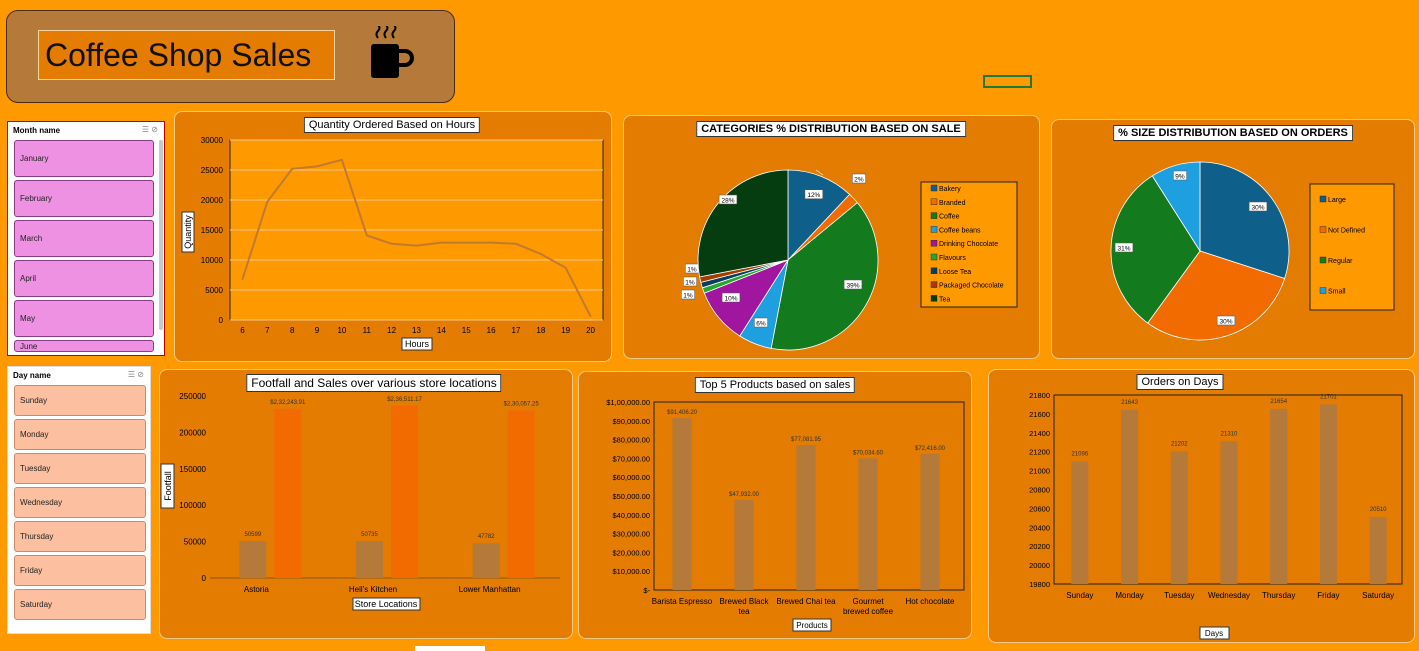  What do you see at coordinates (417, 344) in the screenshot?
I see `x-axis-title: Hours` at bounding box center [417, 344].